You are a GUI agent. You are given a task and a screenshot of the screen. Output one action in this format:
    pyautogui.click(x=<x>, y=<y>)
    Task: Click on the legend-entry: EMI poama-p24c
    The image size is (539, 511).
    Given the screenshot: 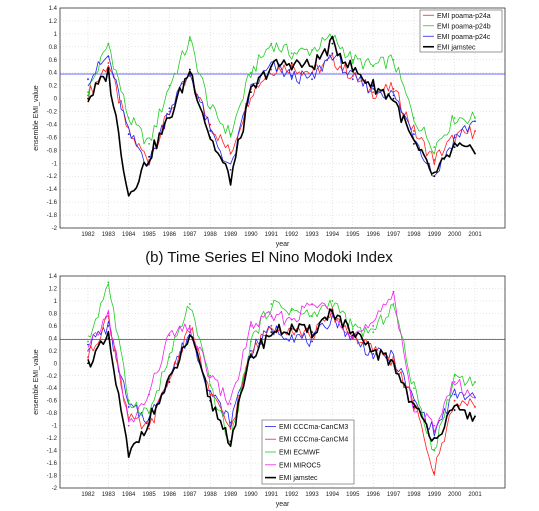 What is the action you would take?
    pyautogui.click(x=464, y=37)
    